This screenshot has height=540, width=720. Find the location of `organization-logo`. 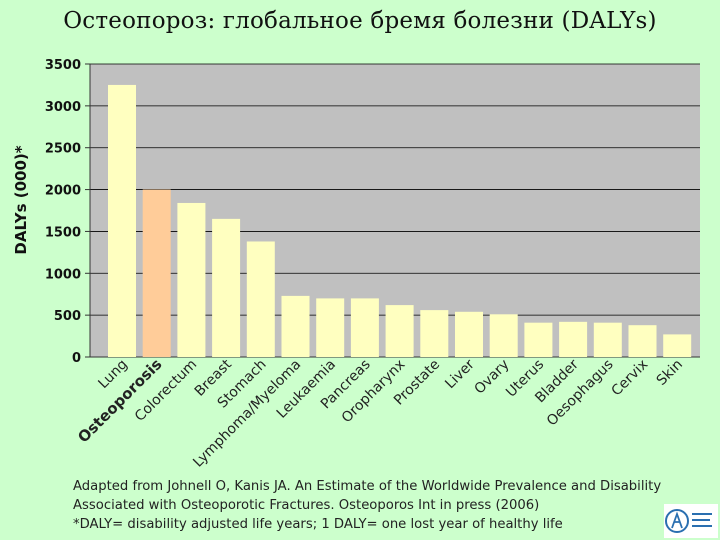

organization-logo is located at coordinates (691, 521).